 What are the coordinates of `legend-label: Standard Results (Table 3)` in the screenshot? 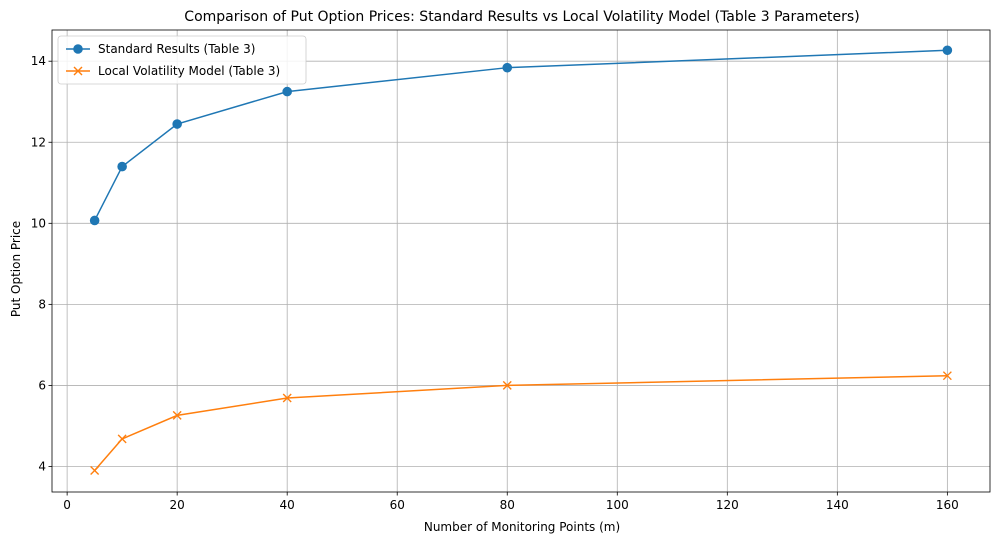 It's located at (176, 49).